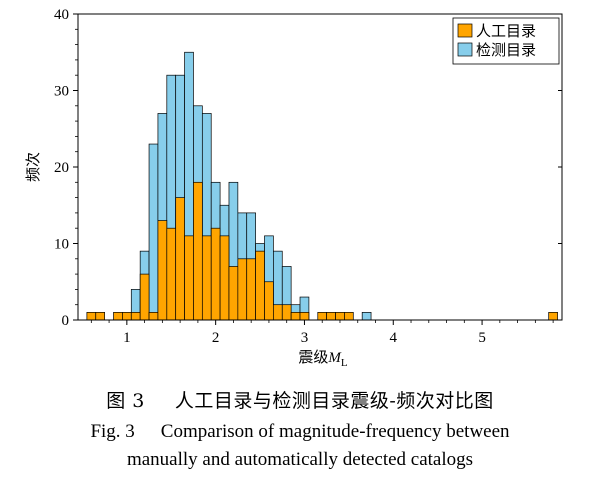 This screenshot has width=600, height=498. I want to click on legend-entry: 检测目录, so click(506, 50).